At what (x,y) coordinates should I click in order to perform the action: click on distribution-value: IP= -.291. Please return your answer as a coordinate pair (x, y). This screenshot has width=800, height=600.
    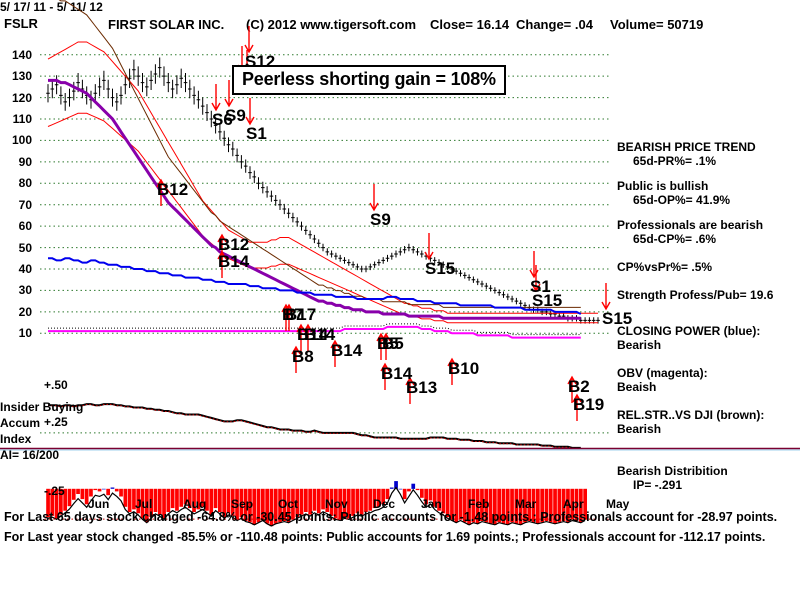
    Looking at the image, I should click on (658, 485).